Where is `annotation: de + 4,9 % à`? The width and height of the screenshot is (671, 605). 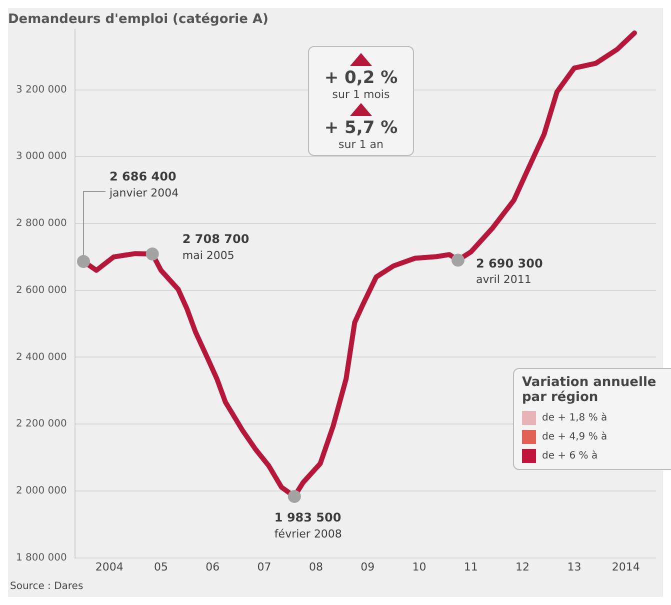 annotation: de + 4,9 % à is located at coordinates (575, 437).